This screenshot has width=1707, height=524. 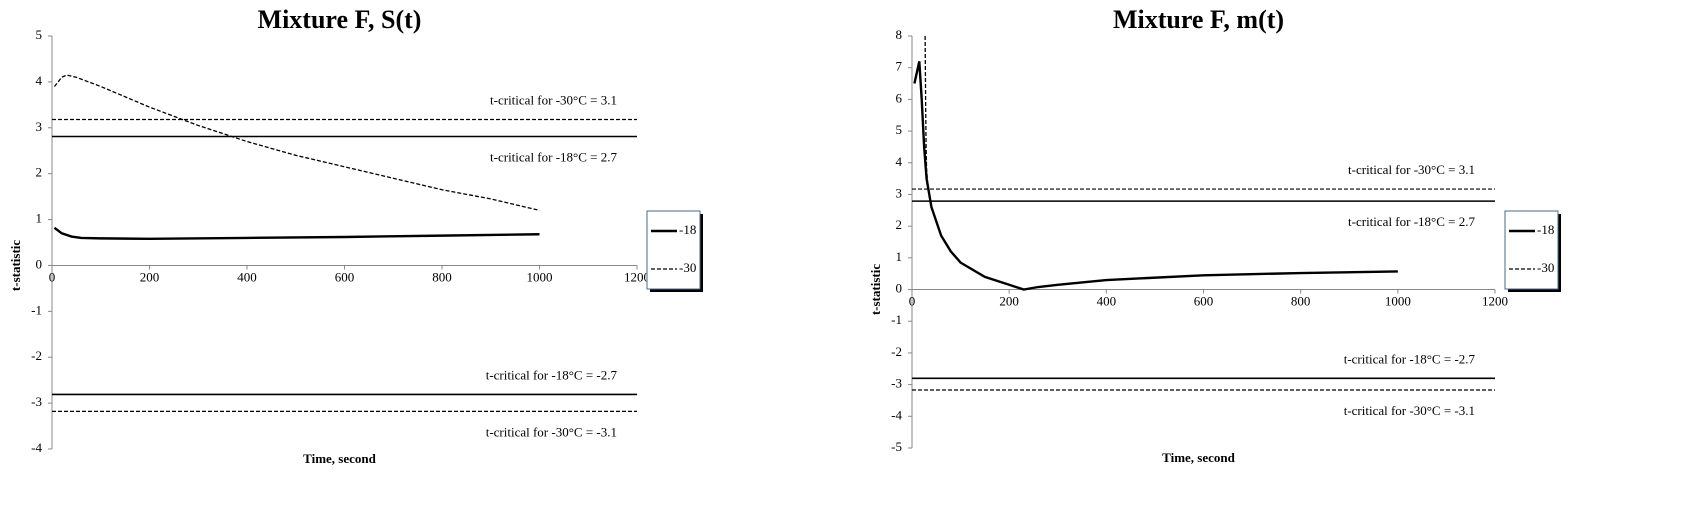 I want to click on y-tick-label: 6, so click(x=899, y=97).